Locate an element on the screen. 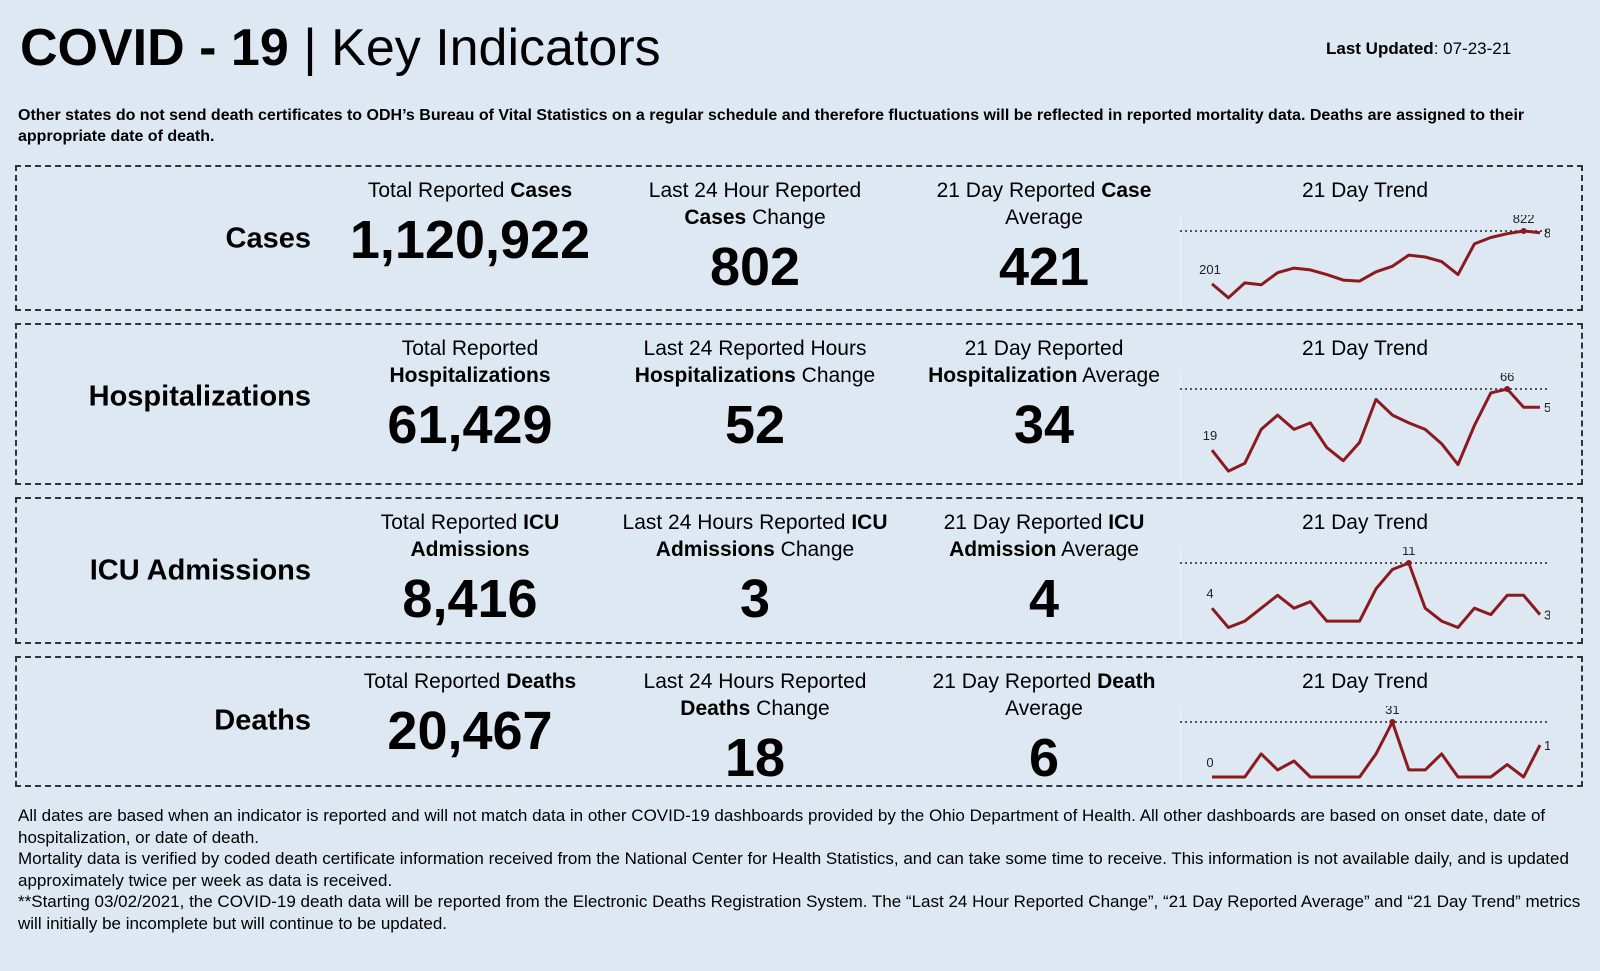  metric-value: 6 is located at coordinates (1044, 758).